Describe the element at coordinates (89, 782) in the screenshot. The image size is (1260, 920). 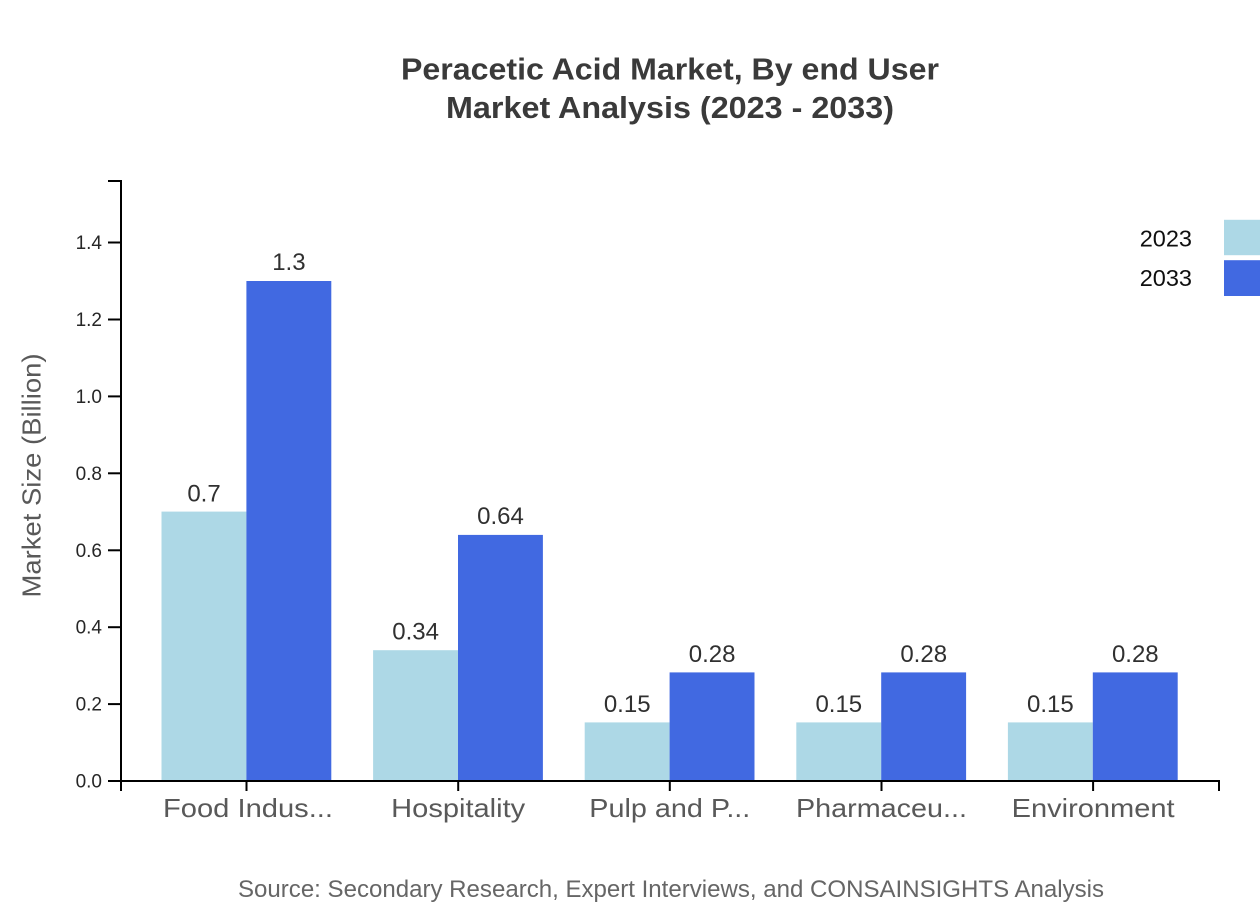
I see `svg-text: 0.0` at that location.